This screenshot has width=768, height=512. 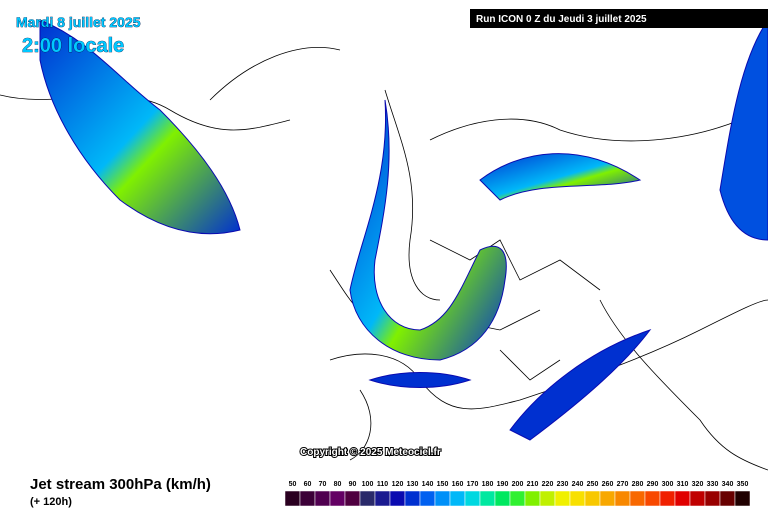 I want to click on legend-label: 280, so click(x=638, y=484).